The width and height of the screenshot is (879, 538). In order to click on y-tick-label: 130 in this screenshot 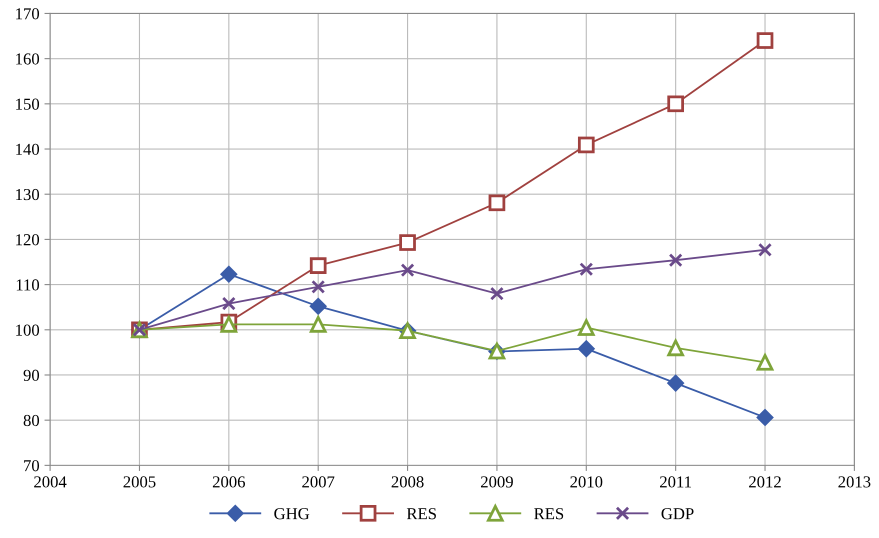, I will do `click(28, 194)`.